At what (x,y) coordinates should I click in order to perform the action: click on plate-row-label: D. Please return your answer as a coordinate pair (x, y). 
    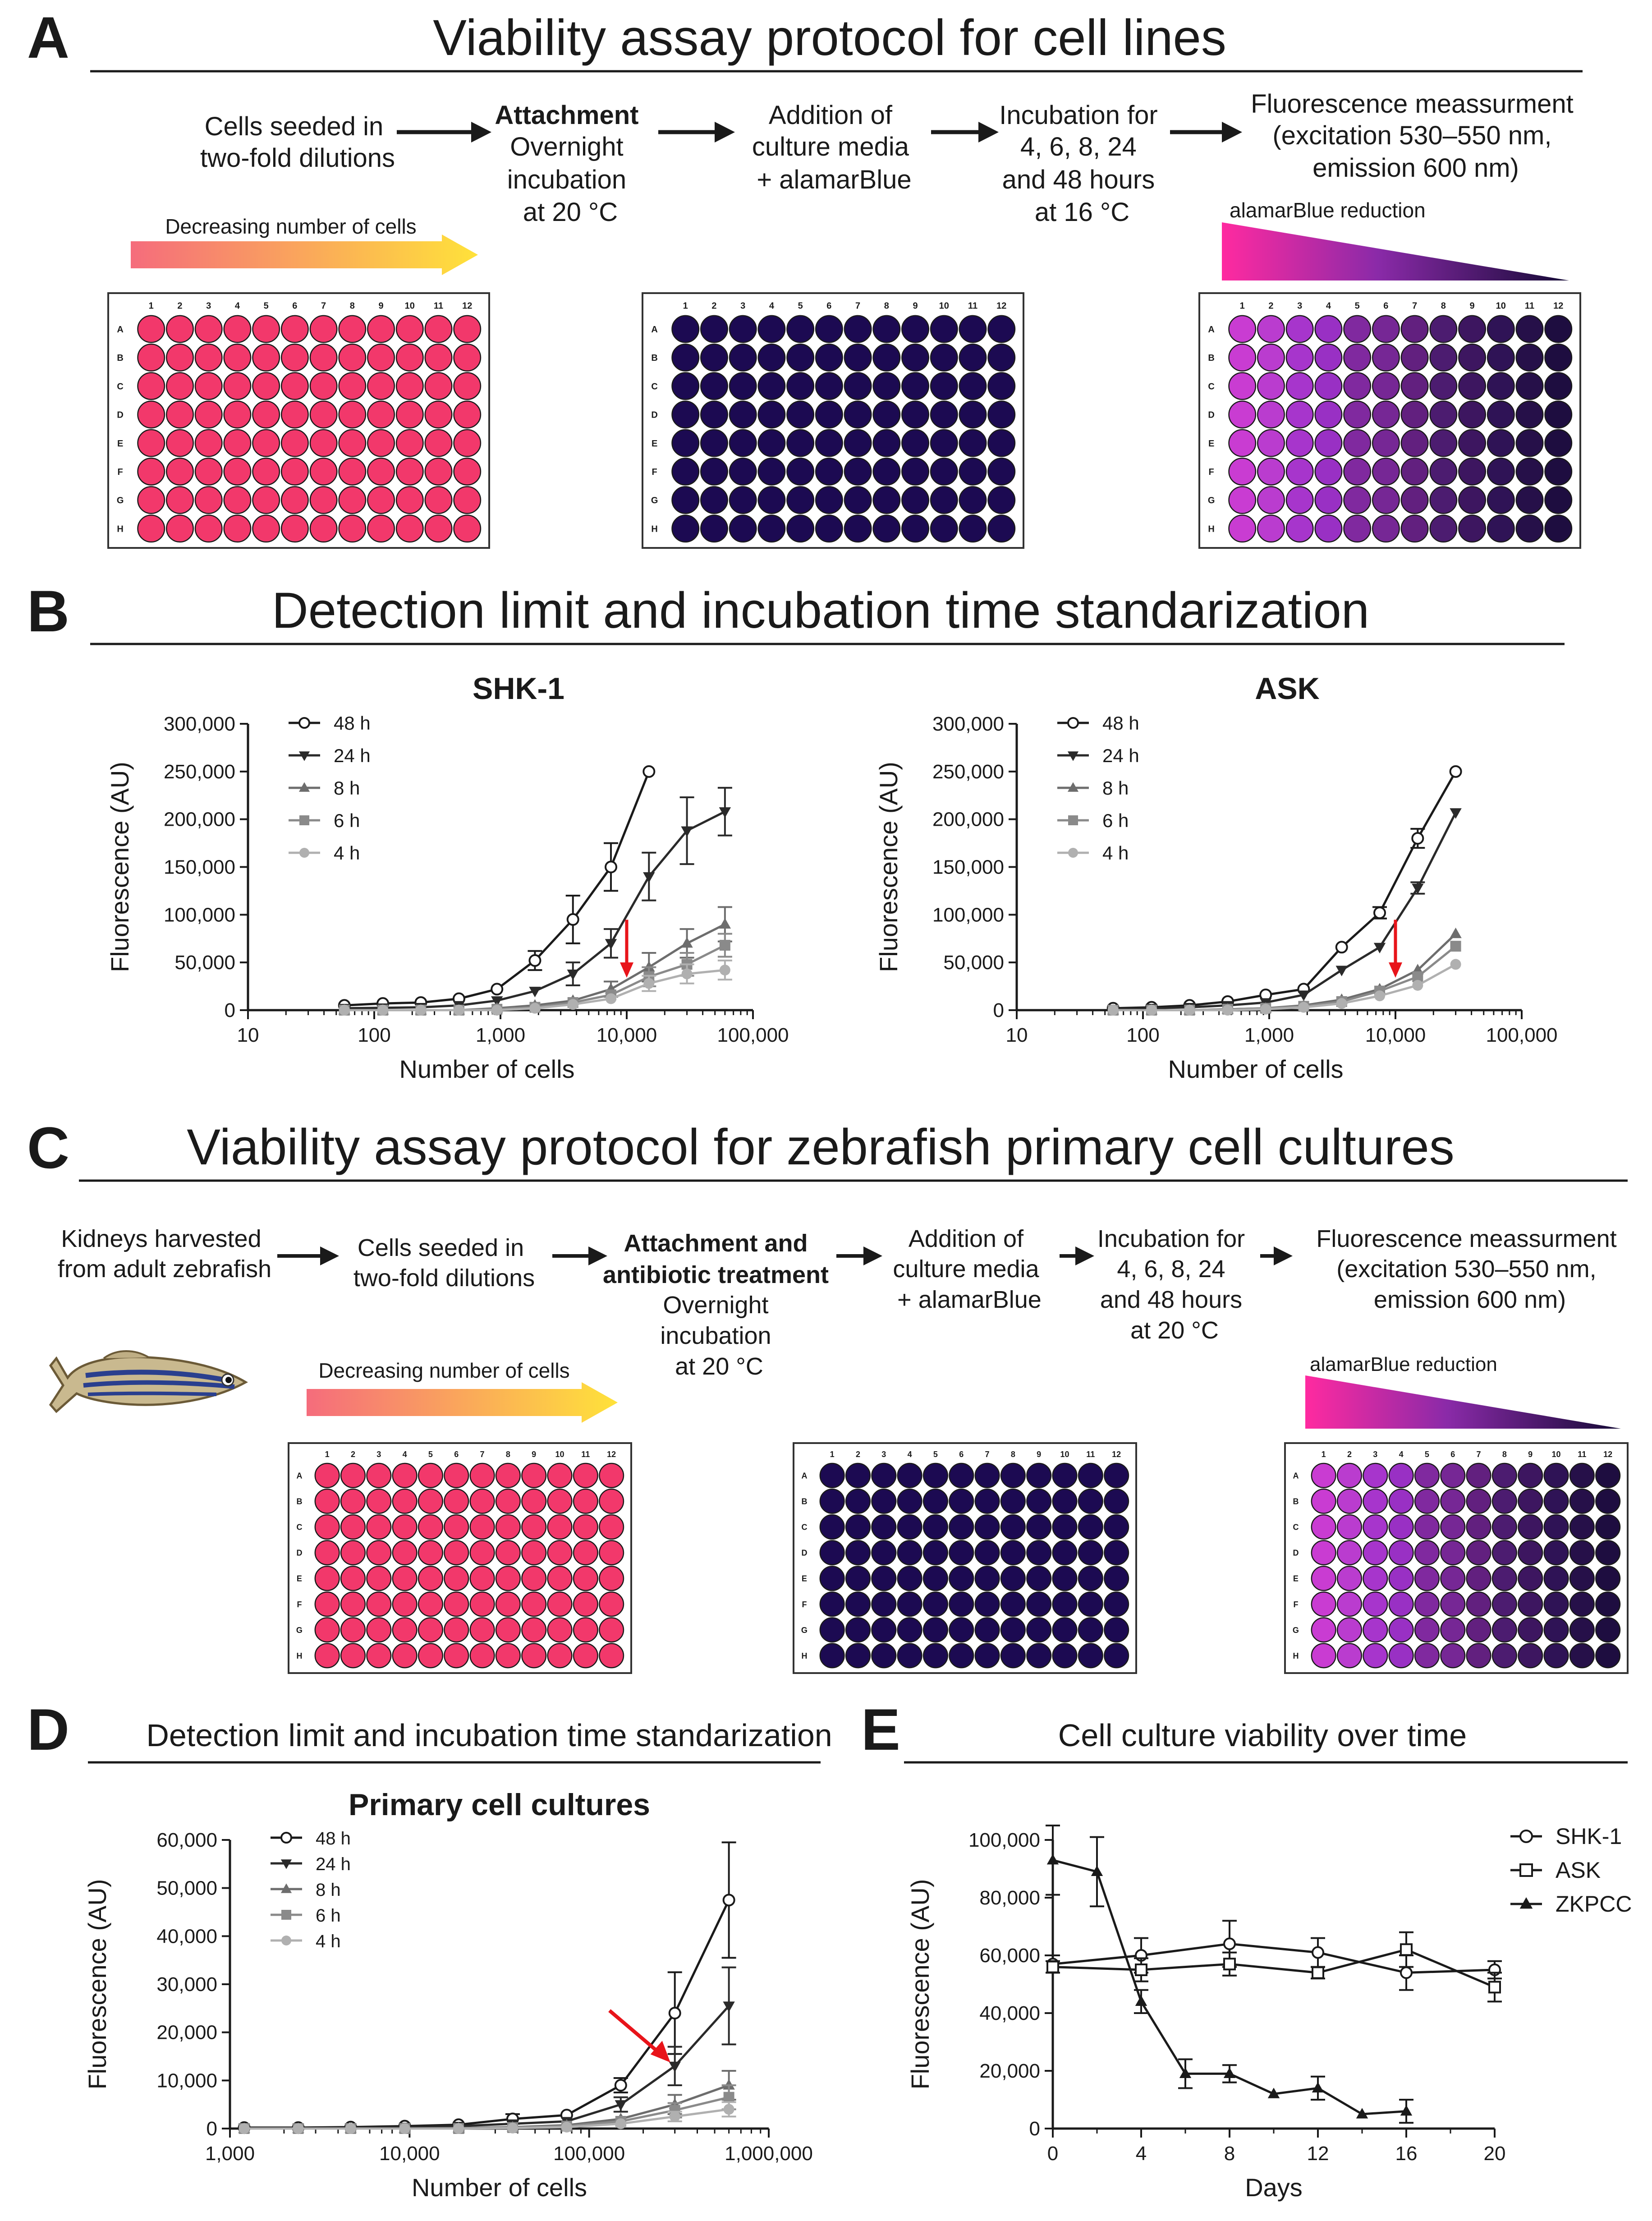
    Looking at the image, I should click on (654, 415).